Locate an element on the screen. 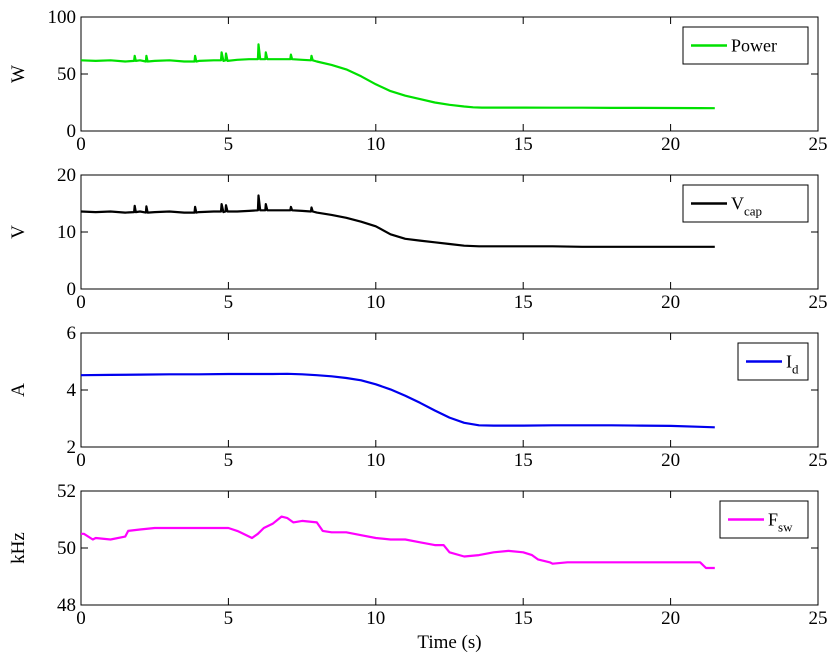 The image size is (833, 662). y-axis-label: V is located at coordinates (18, 232).